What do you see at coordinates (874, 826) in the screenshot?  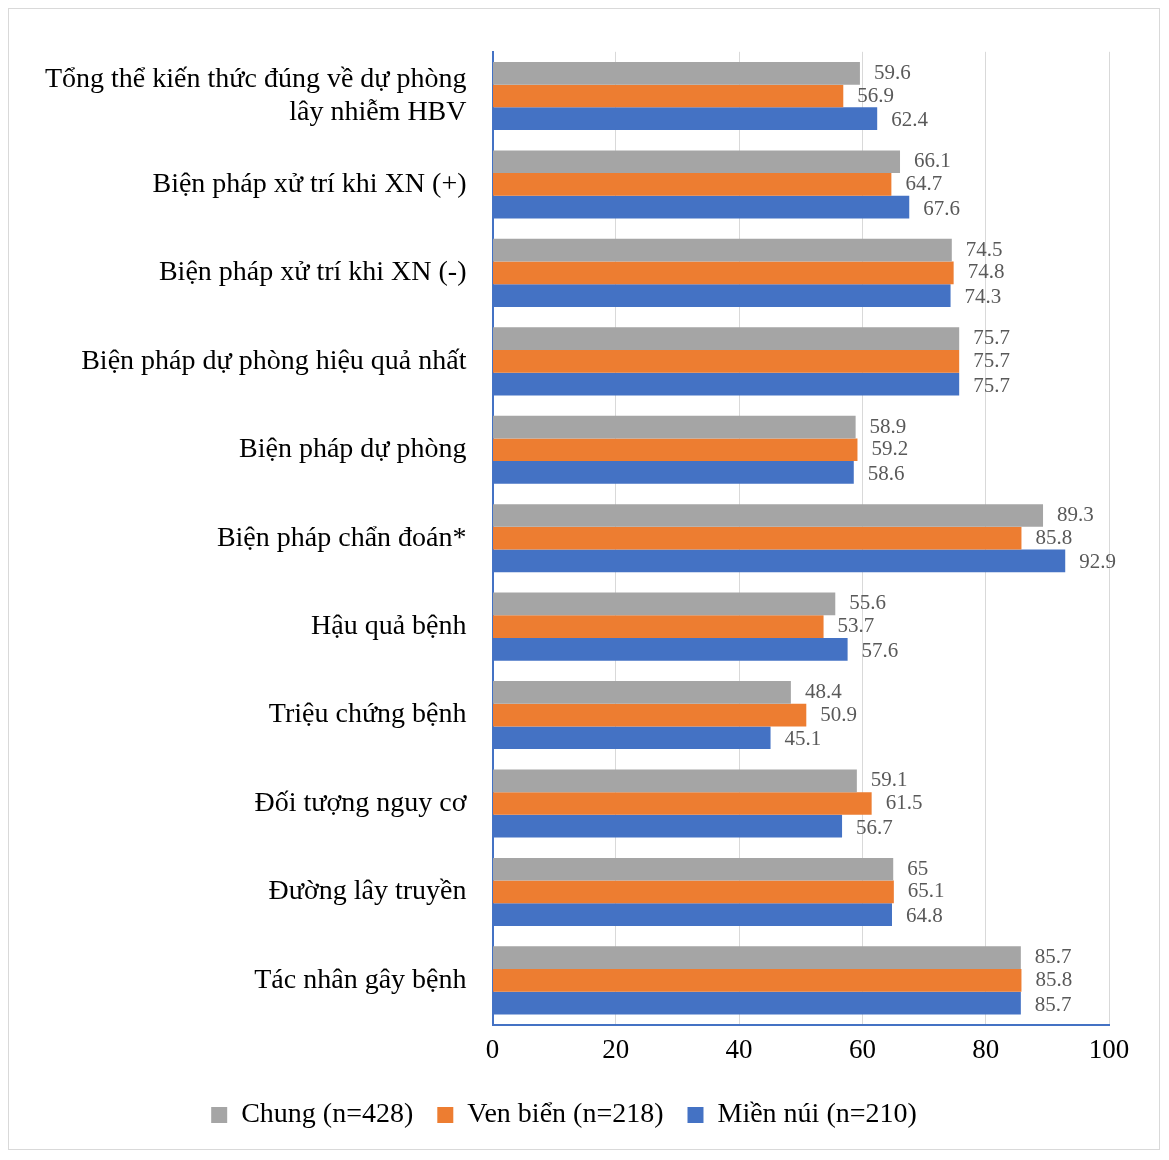 I see `data-label: 56.7` at bounding box center [874, 826].